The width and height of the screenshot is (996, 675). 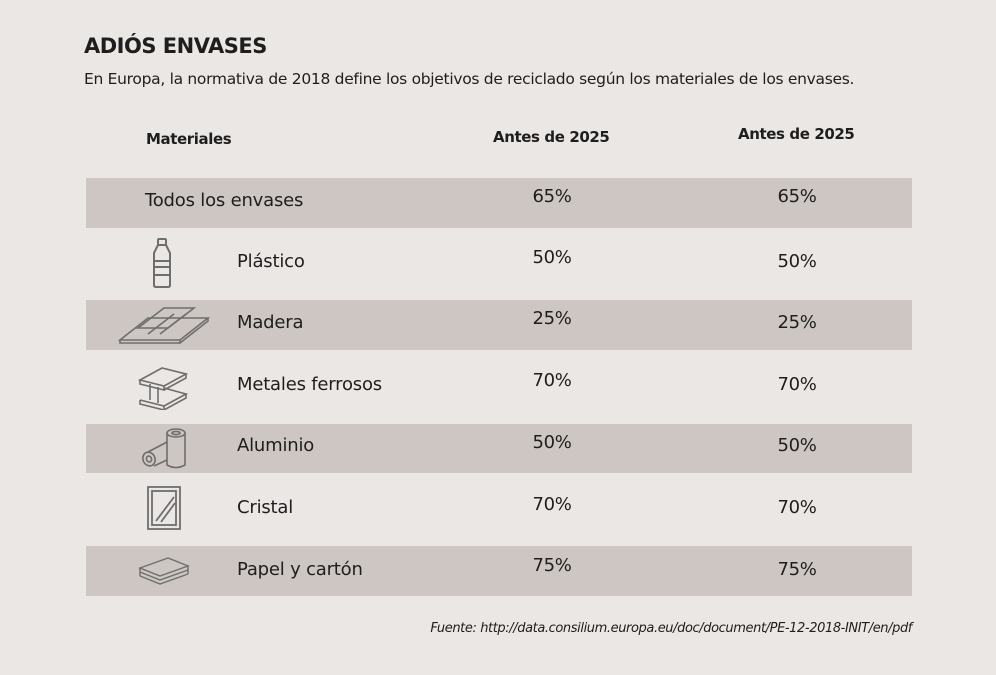 What do you see at coordinates (164, 508) in the screenshot?
I see `glass-pane-icon` at bounding box center [164, 508].